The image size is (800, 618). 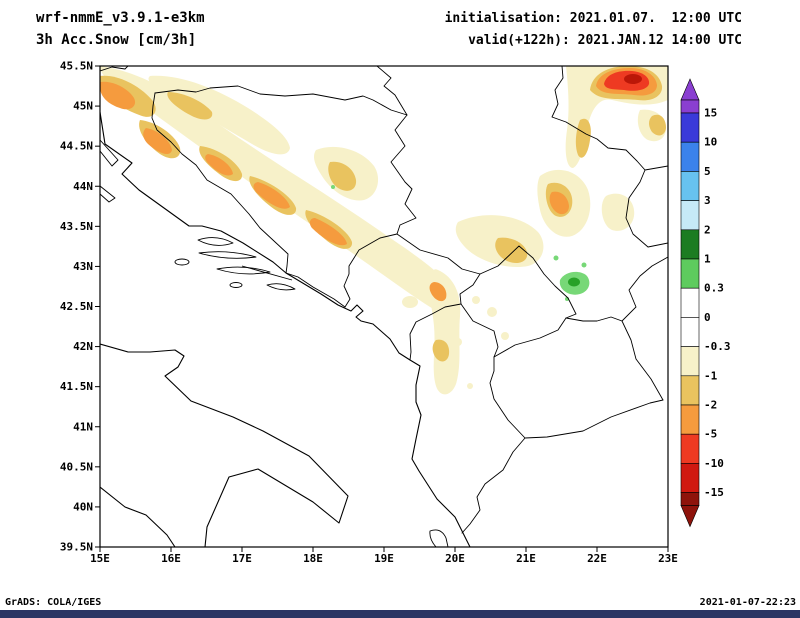 I want to click on colorbar-arrow-down, so click(x=690, y=516).